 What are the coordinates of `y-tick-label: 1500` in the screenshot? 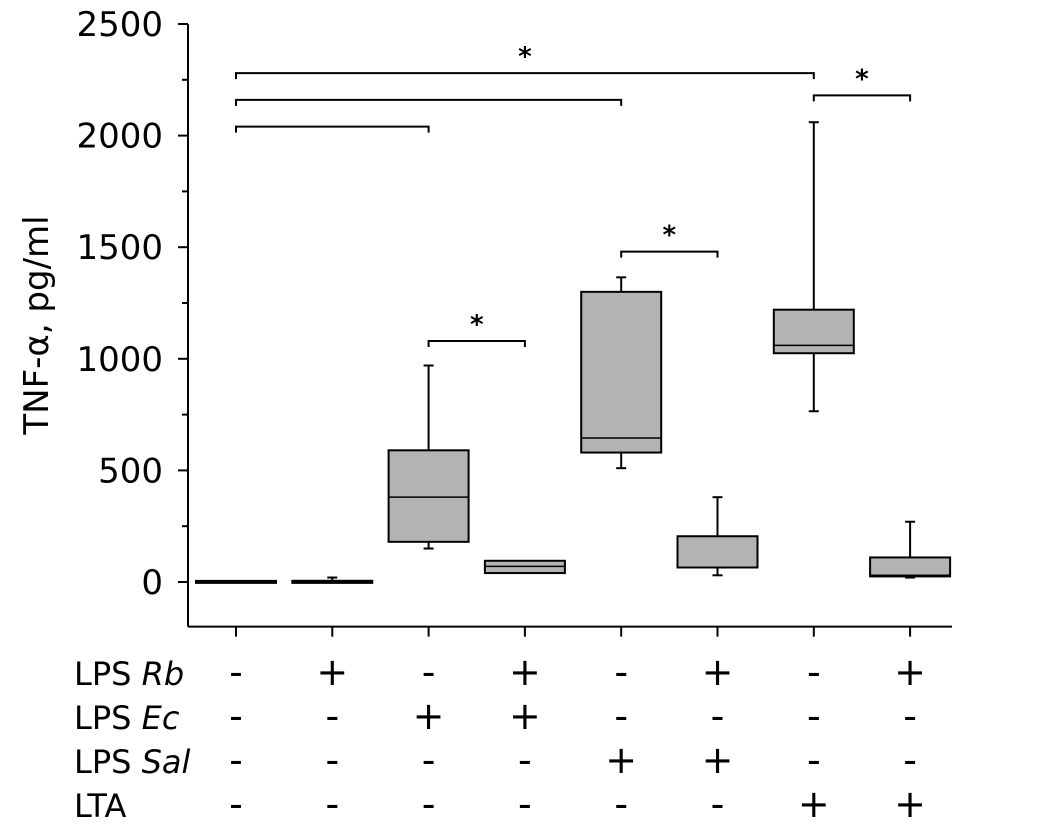 It's located at (119, 248).